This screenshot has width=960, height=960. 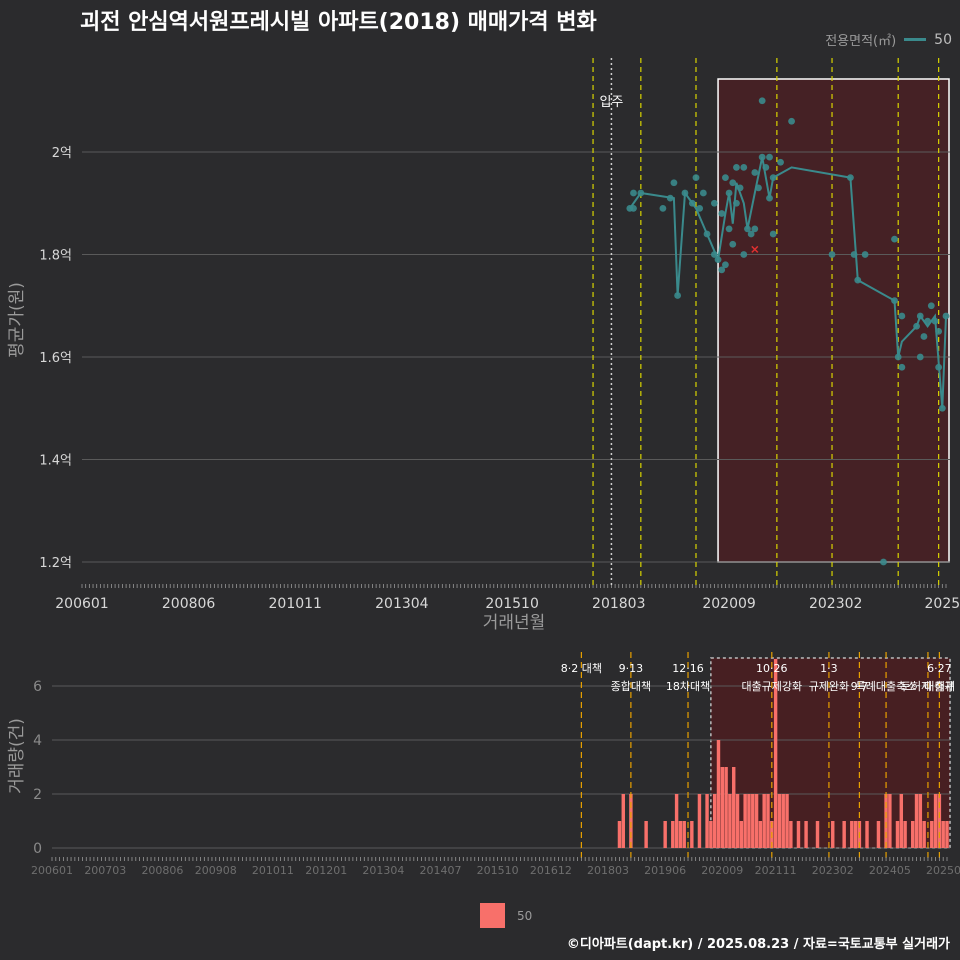 What do you see at coordinates (722, 870) in the screenshot?
I see `x-tick-label-bottom: 202009` at bounding box center [722, 870].